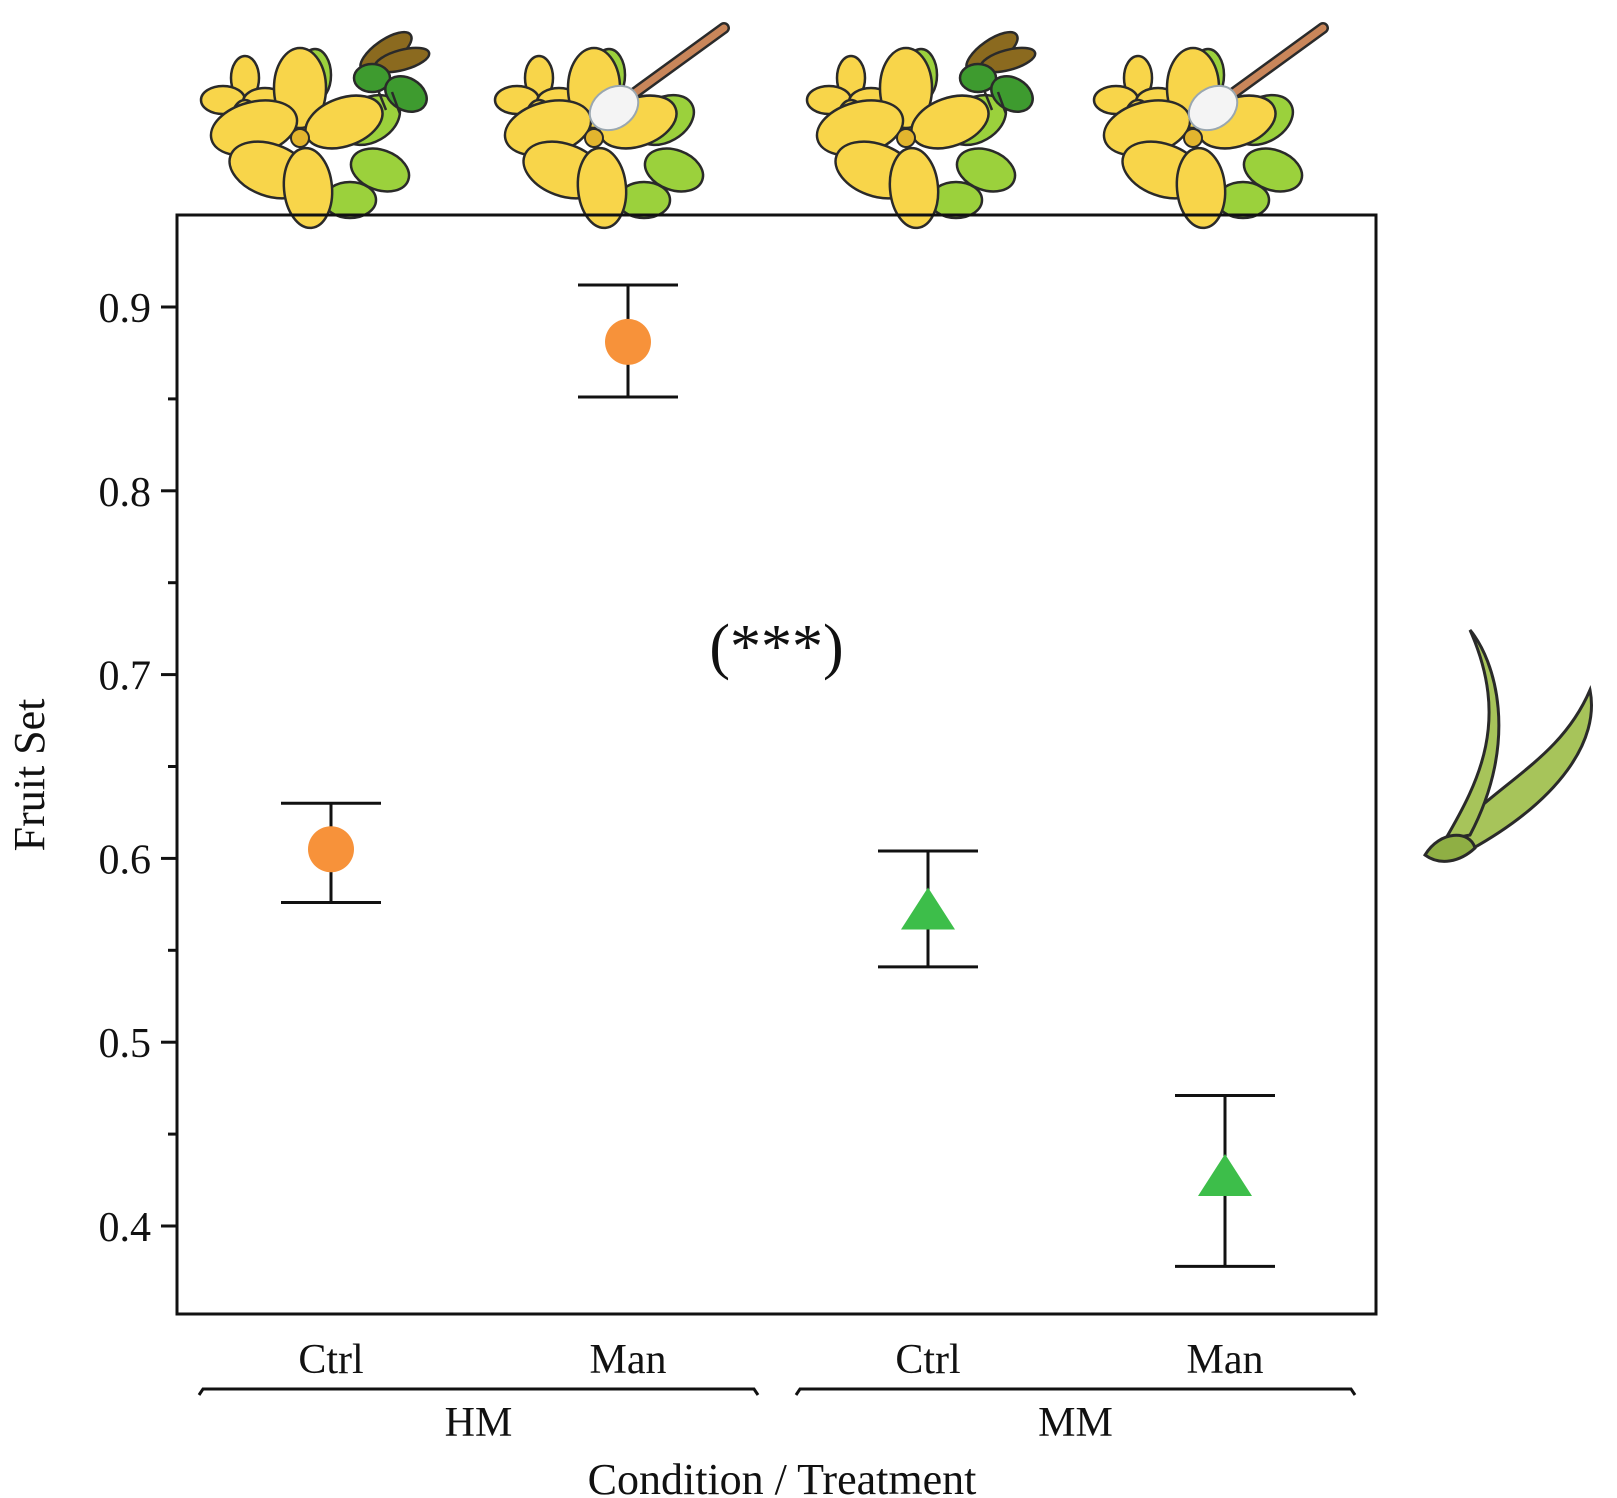 This screenshot has width=1617, height=1498. I want to click on y-tick-label: 0.8, so click(125, 493).